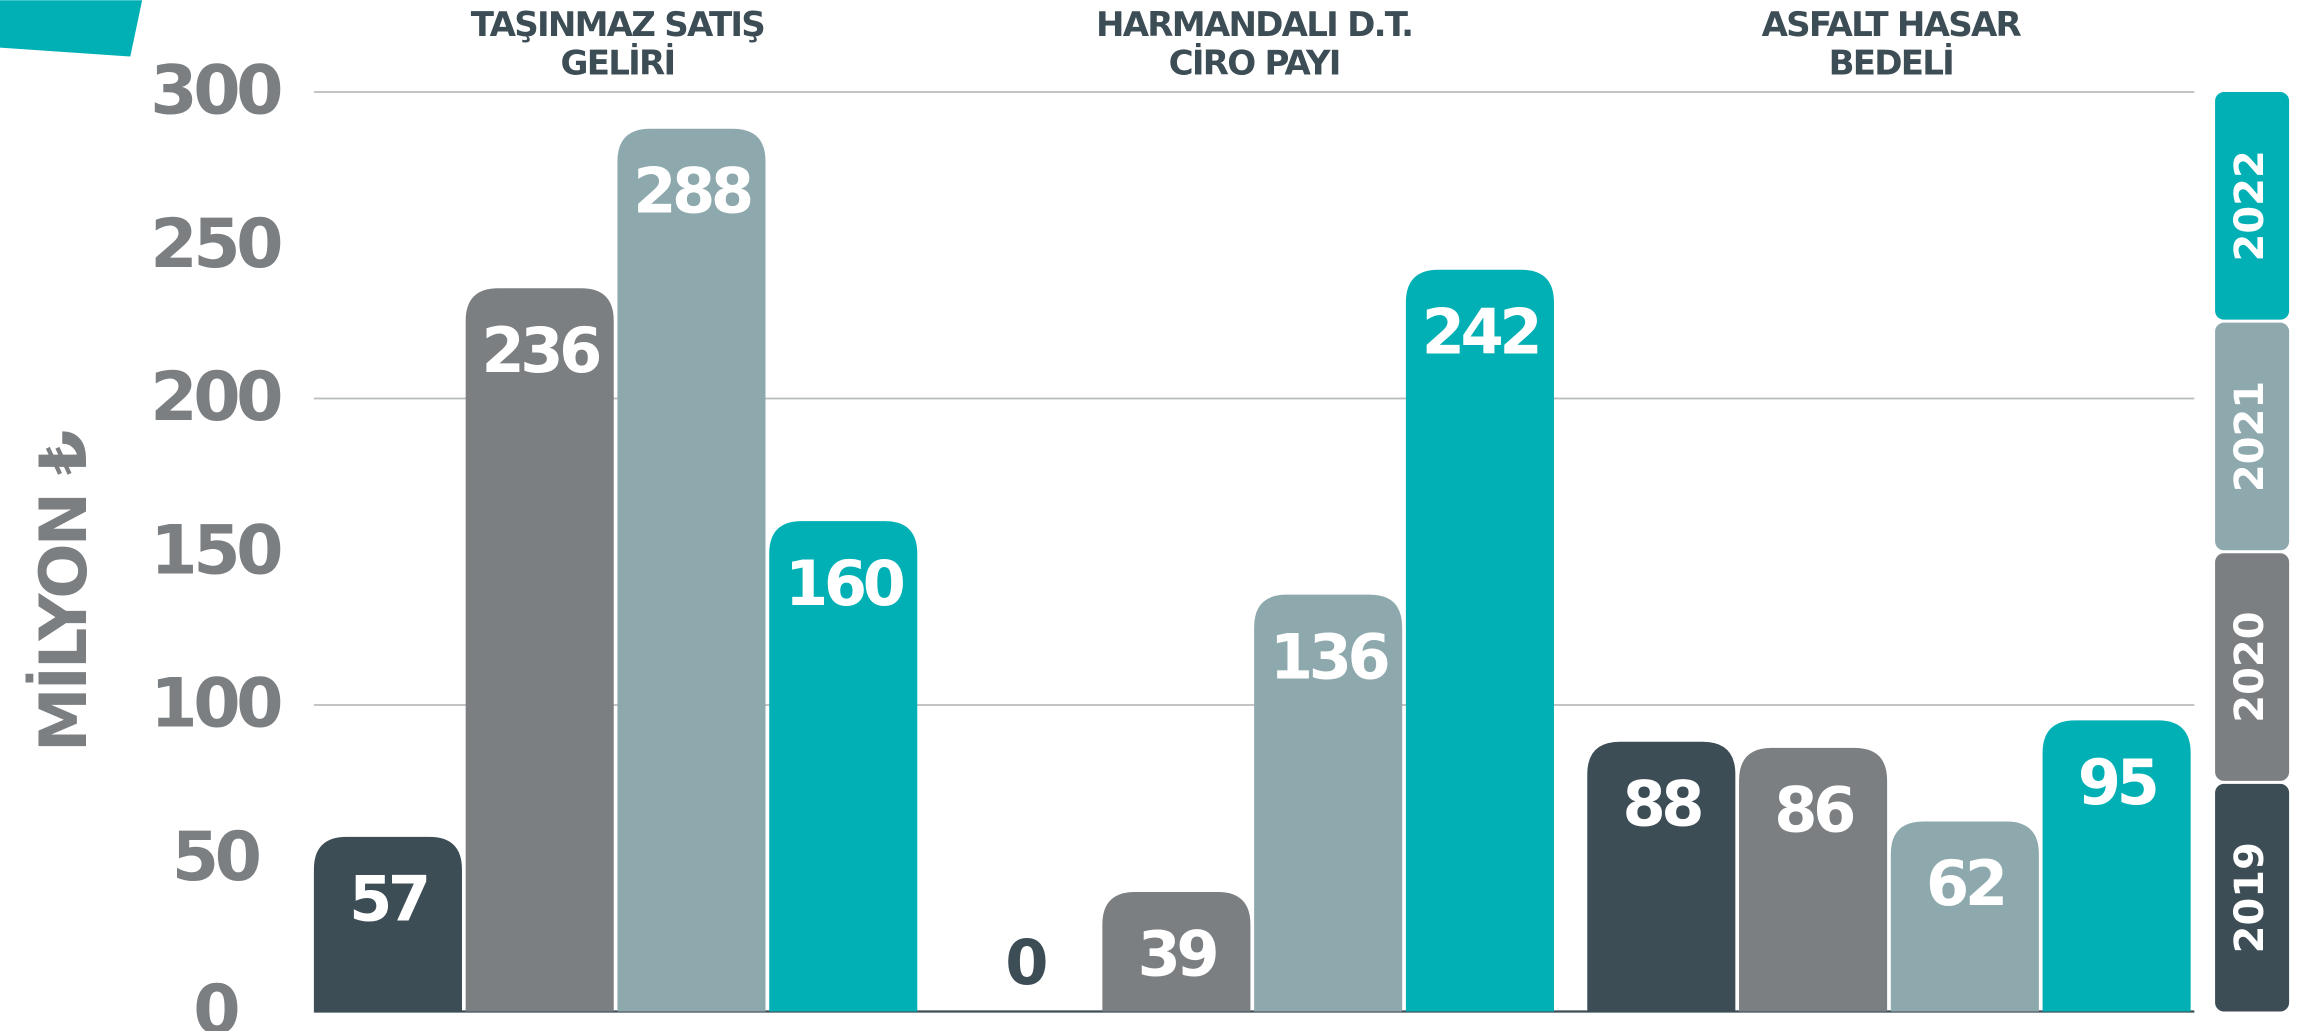 This screenshot has height=1031, width=2298. What do you see at coordinates (71, 28) in the screenshot?
I see `corner-decoration` at bounding box center [71, 28].